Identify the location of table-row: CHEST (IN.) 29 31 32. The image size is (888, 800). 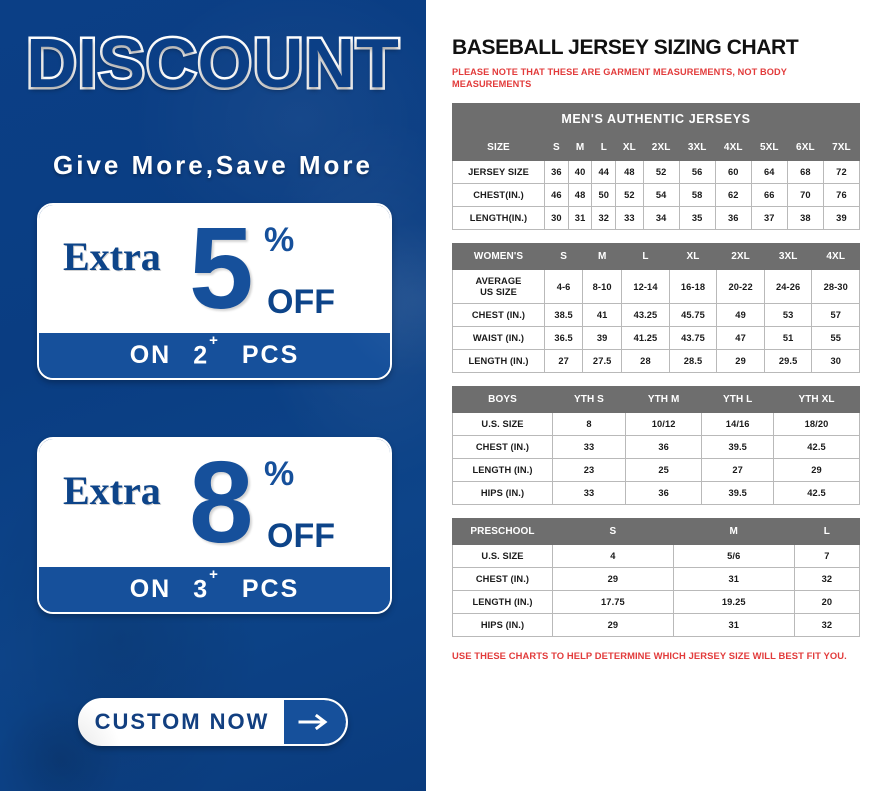
(656, 579).